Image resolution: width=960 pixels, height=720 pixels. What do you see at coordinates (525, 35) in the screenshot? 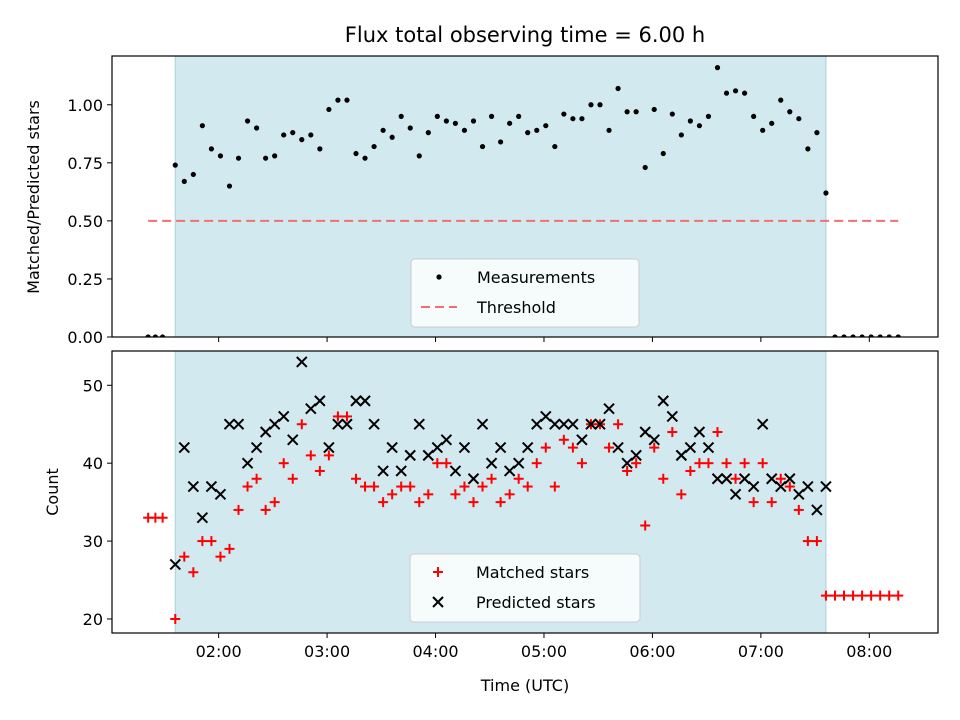
I see `top-chart-title: Flux total observing time = 6.00 h` at bounding box center [525, 35].